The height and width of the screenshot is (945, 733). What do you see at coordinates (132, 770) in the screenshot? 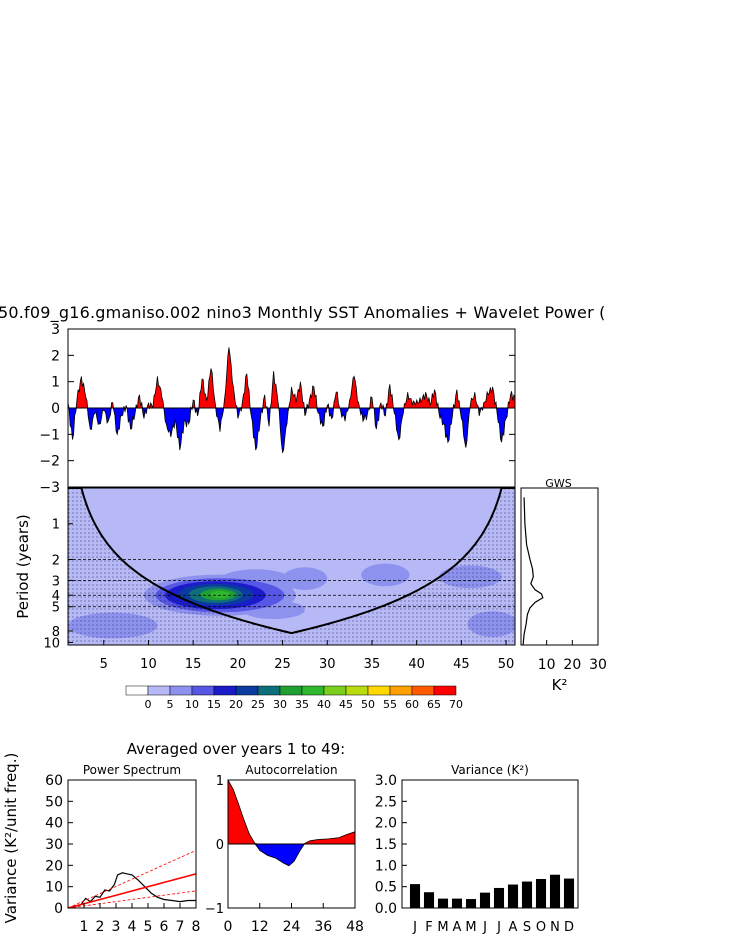
I see `power-spectrum-title: Power Spectrum` at bounding box center [132, 770].